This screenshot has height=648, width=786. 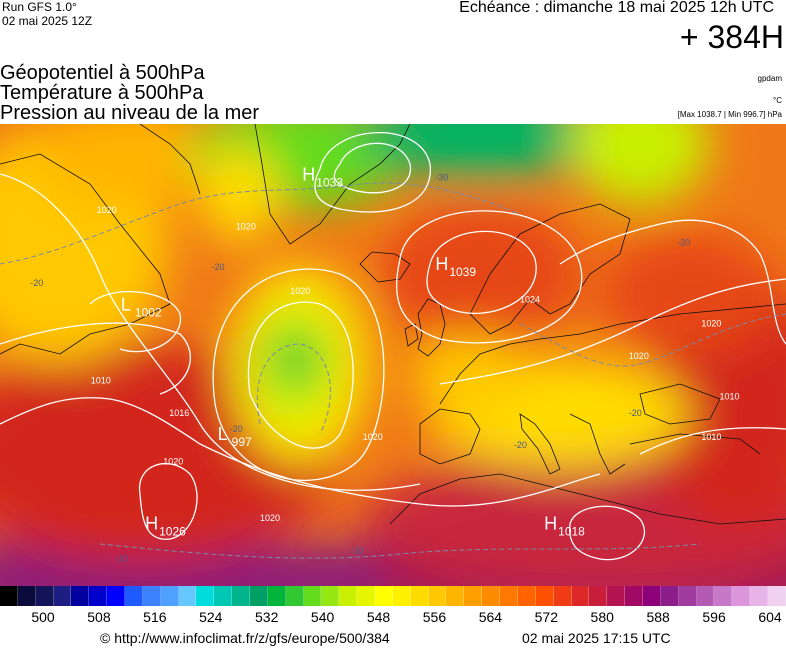 I want to click on unit-geopotential: gpdam, so click(x=769, y=78).